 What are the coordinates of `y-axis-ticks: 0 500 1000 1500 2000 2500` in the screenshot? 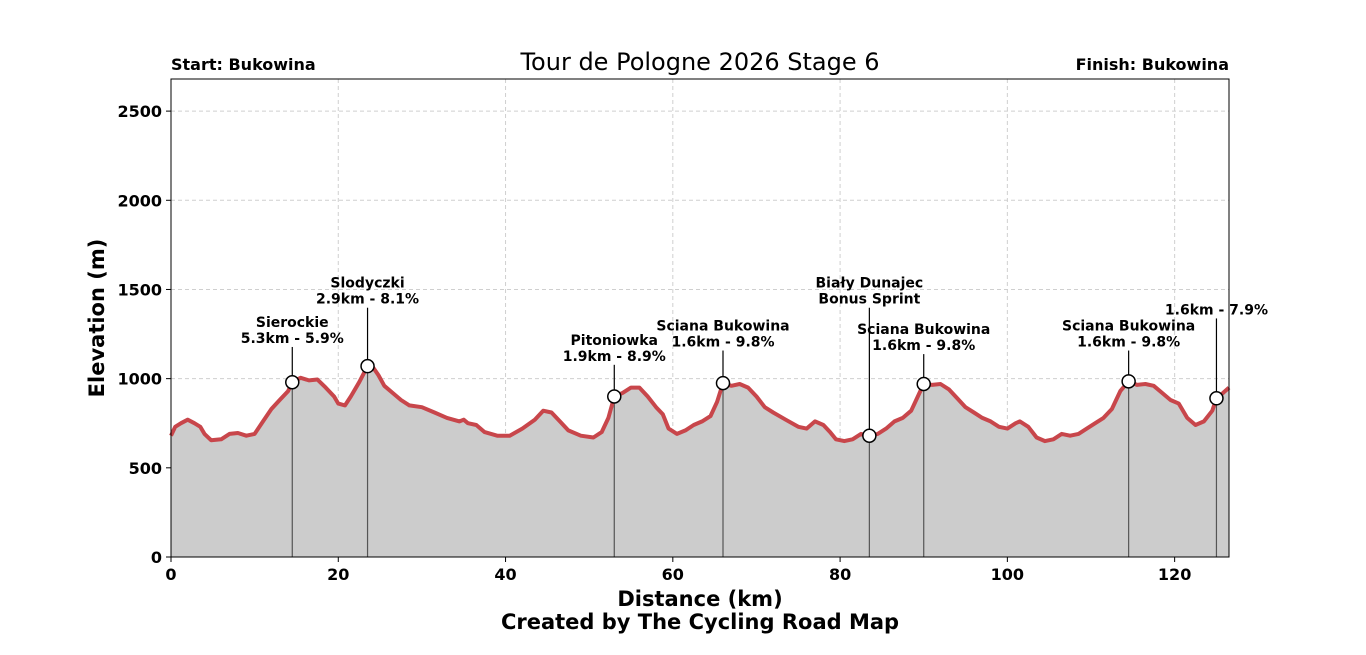 It's located at (144, 334).